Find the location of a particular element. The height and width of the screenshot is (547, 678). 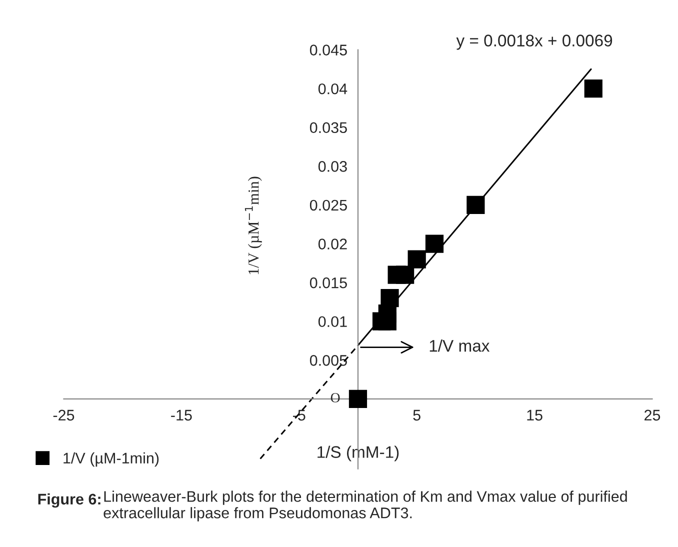

y-tick-label: 0.045 is located at coordinates (328, 50).